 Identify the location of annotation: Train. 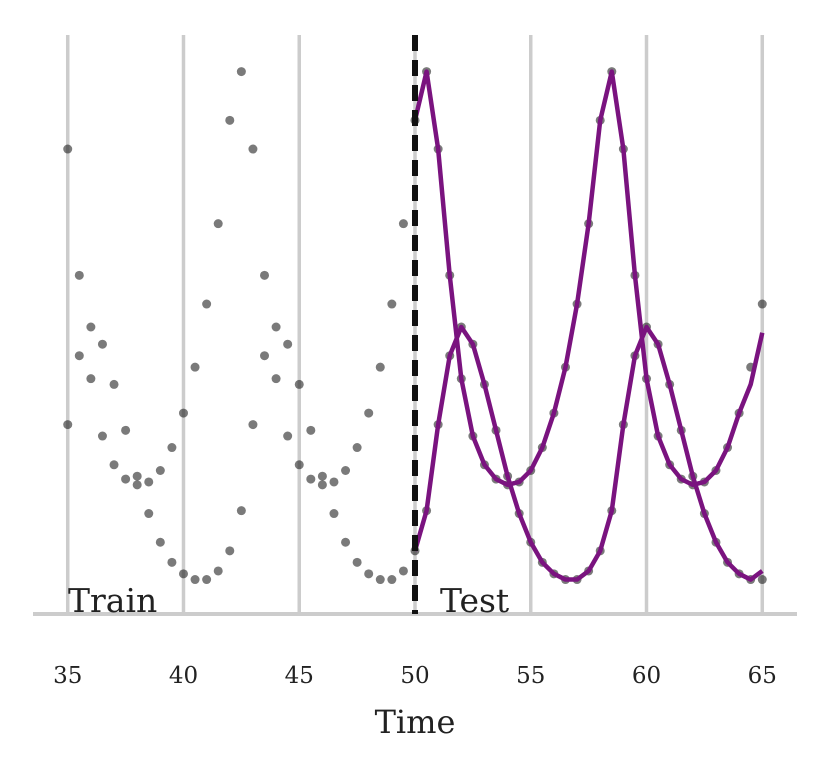
(112, 600).